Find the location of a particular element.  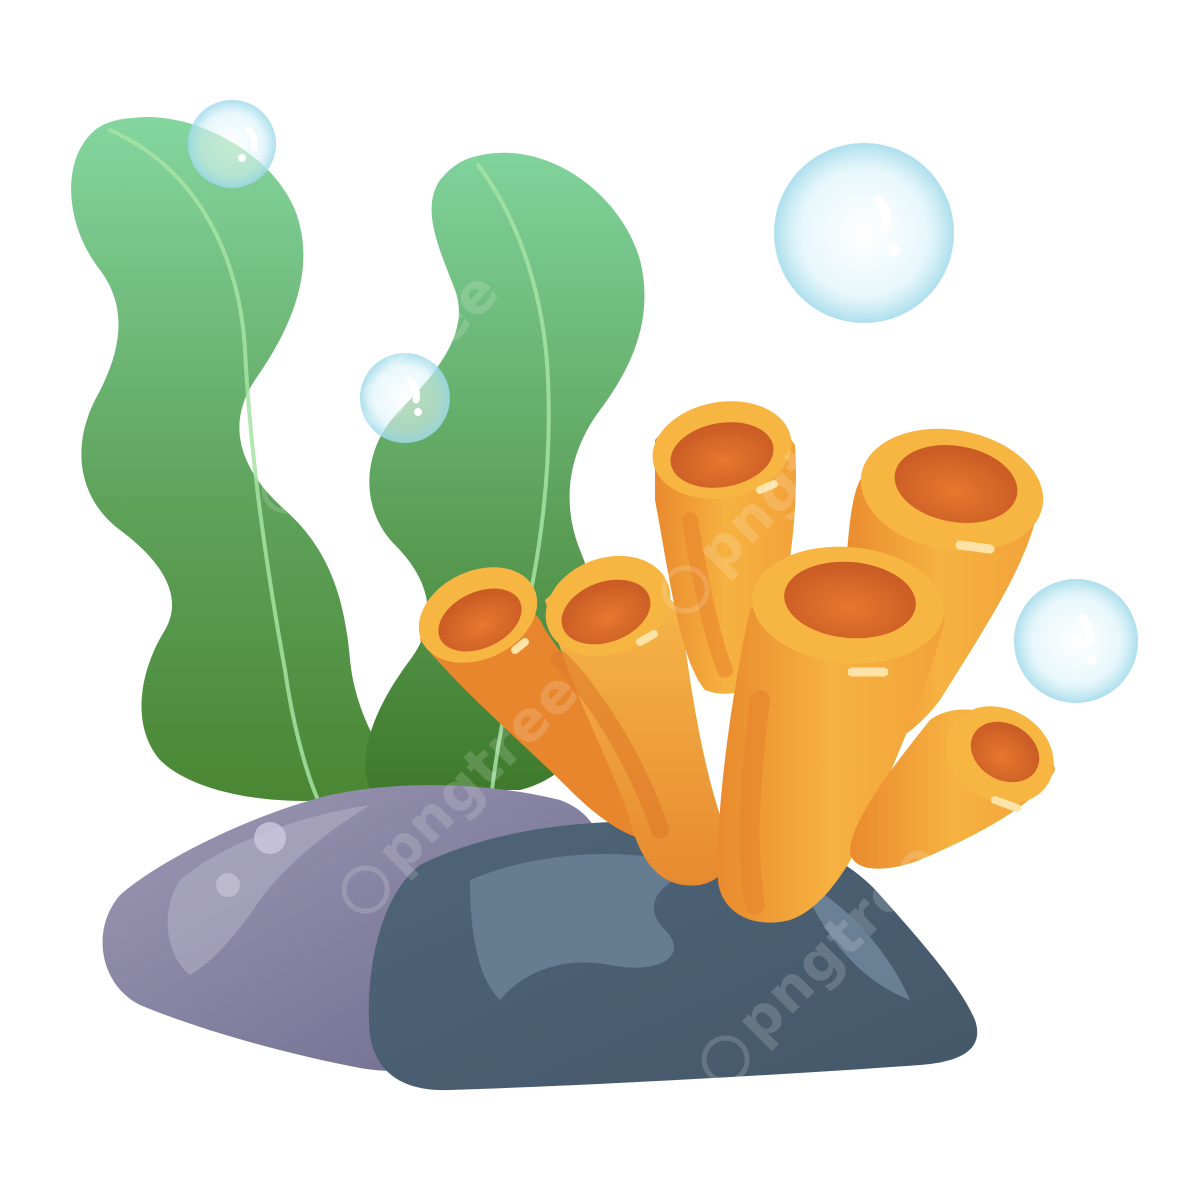

bubble-small-top is located at coordinates (232, 144).